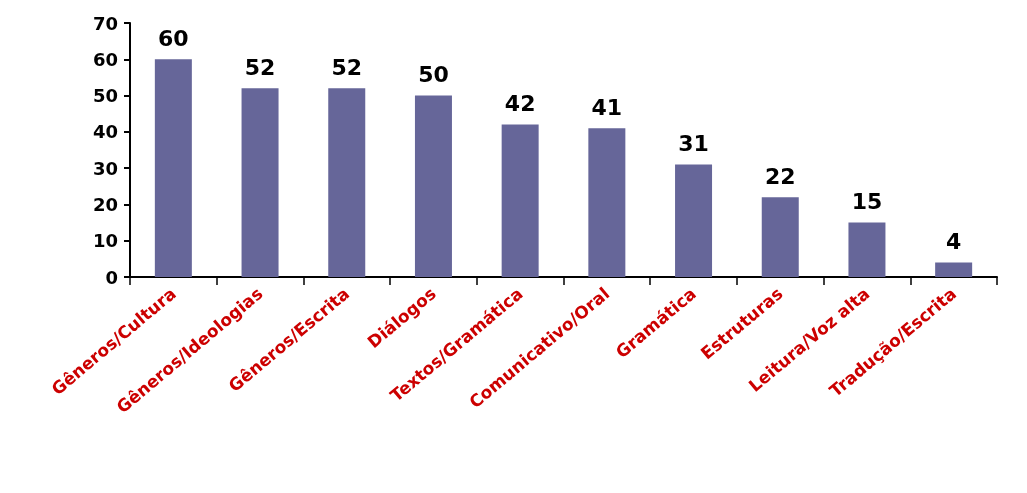  What do you see at coordinates (780, 176) in the screenshot?
I see `data-label: 22` at bounding box center [780, 176].